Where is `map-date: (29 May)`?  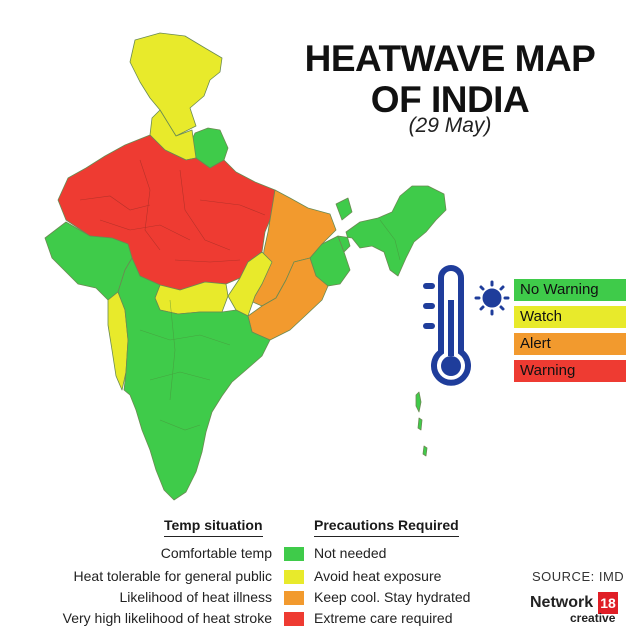 map-date: (29 May) is located at coordinates (450, 125).